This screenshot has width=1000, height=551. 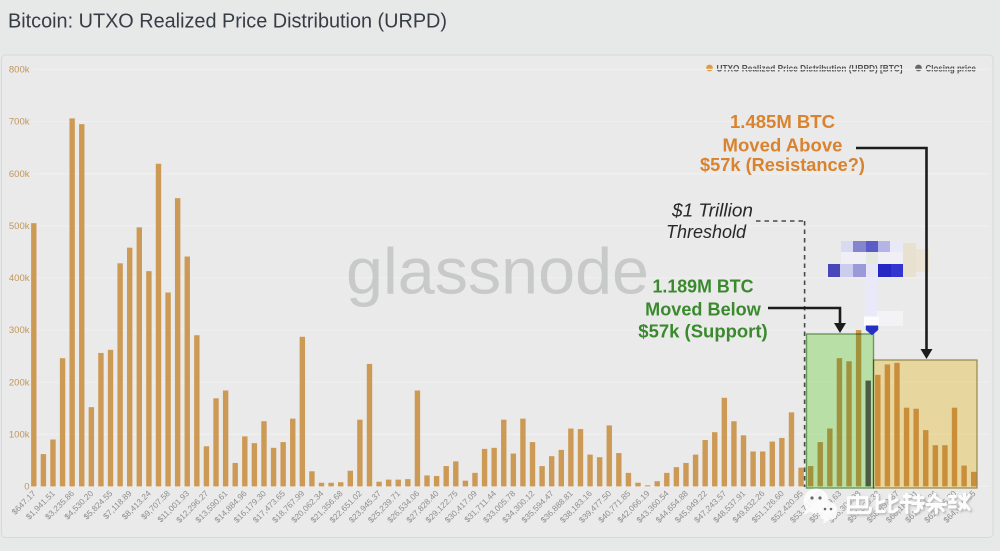 What do you see at coordinates (782, 165) in the screenshot?
I see `svg-text: $57k (Resistance?)` at bounding box center [782, 165].